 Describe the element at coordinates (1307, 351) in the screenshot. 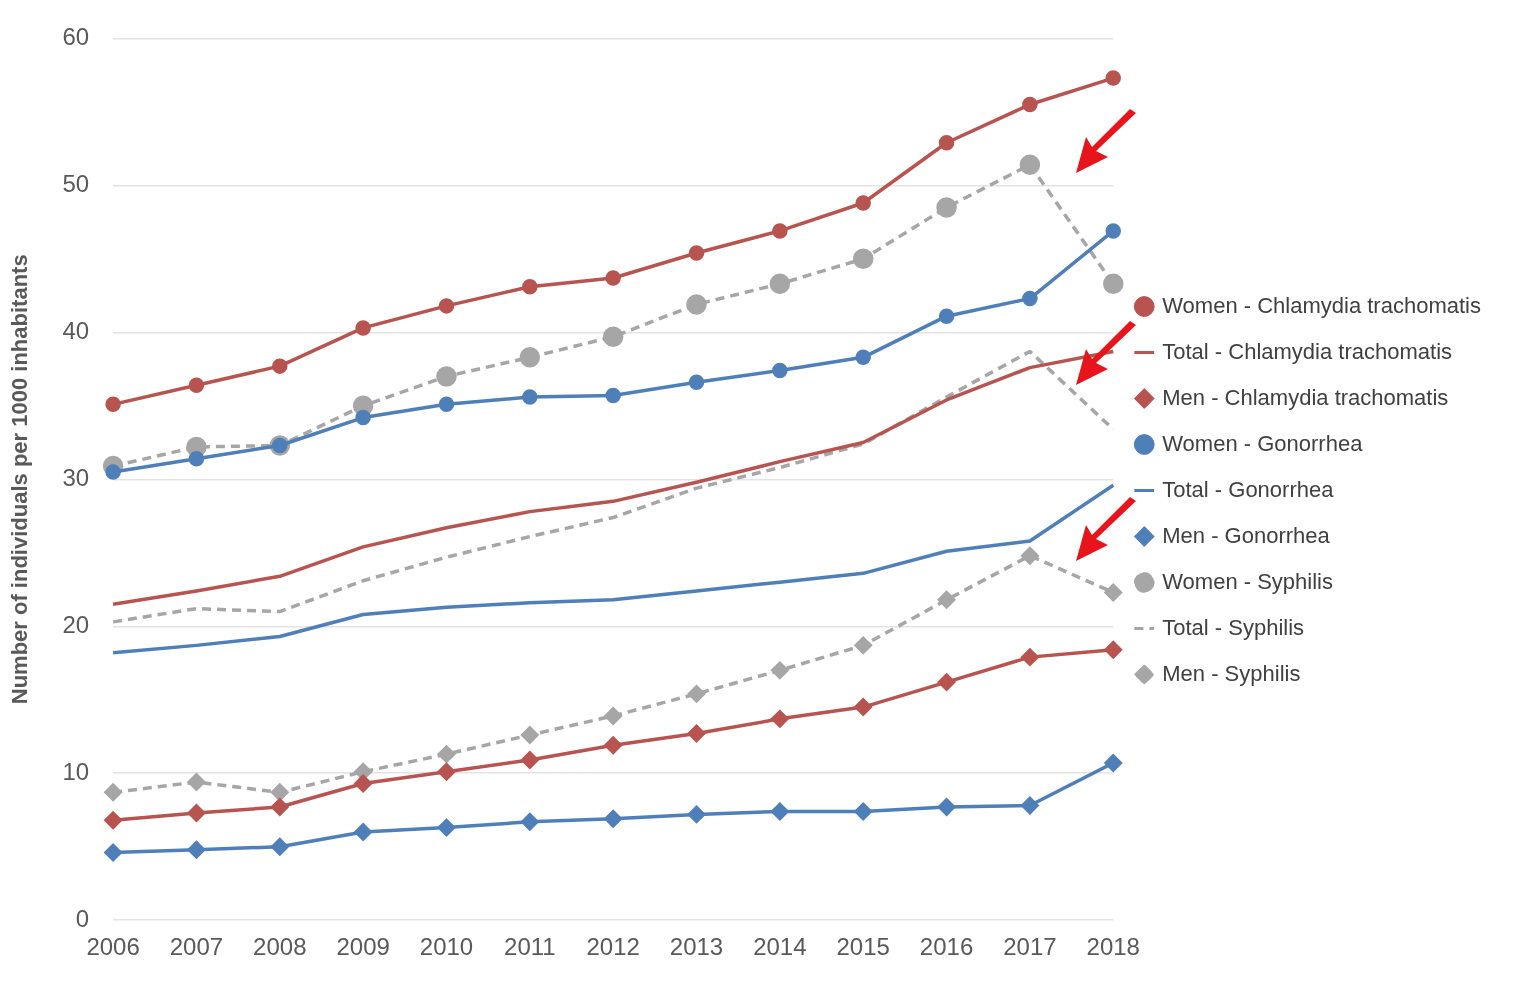

I see `legend-label: Total - Chlamydia trachomatis` at that location.